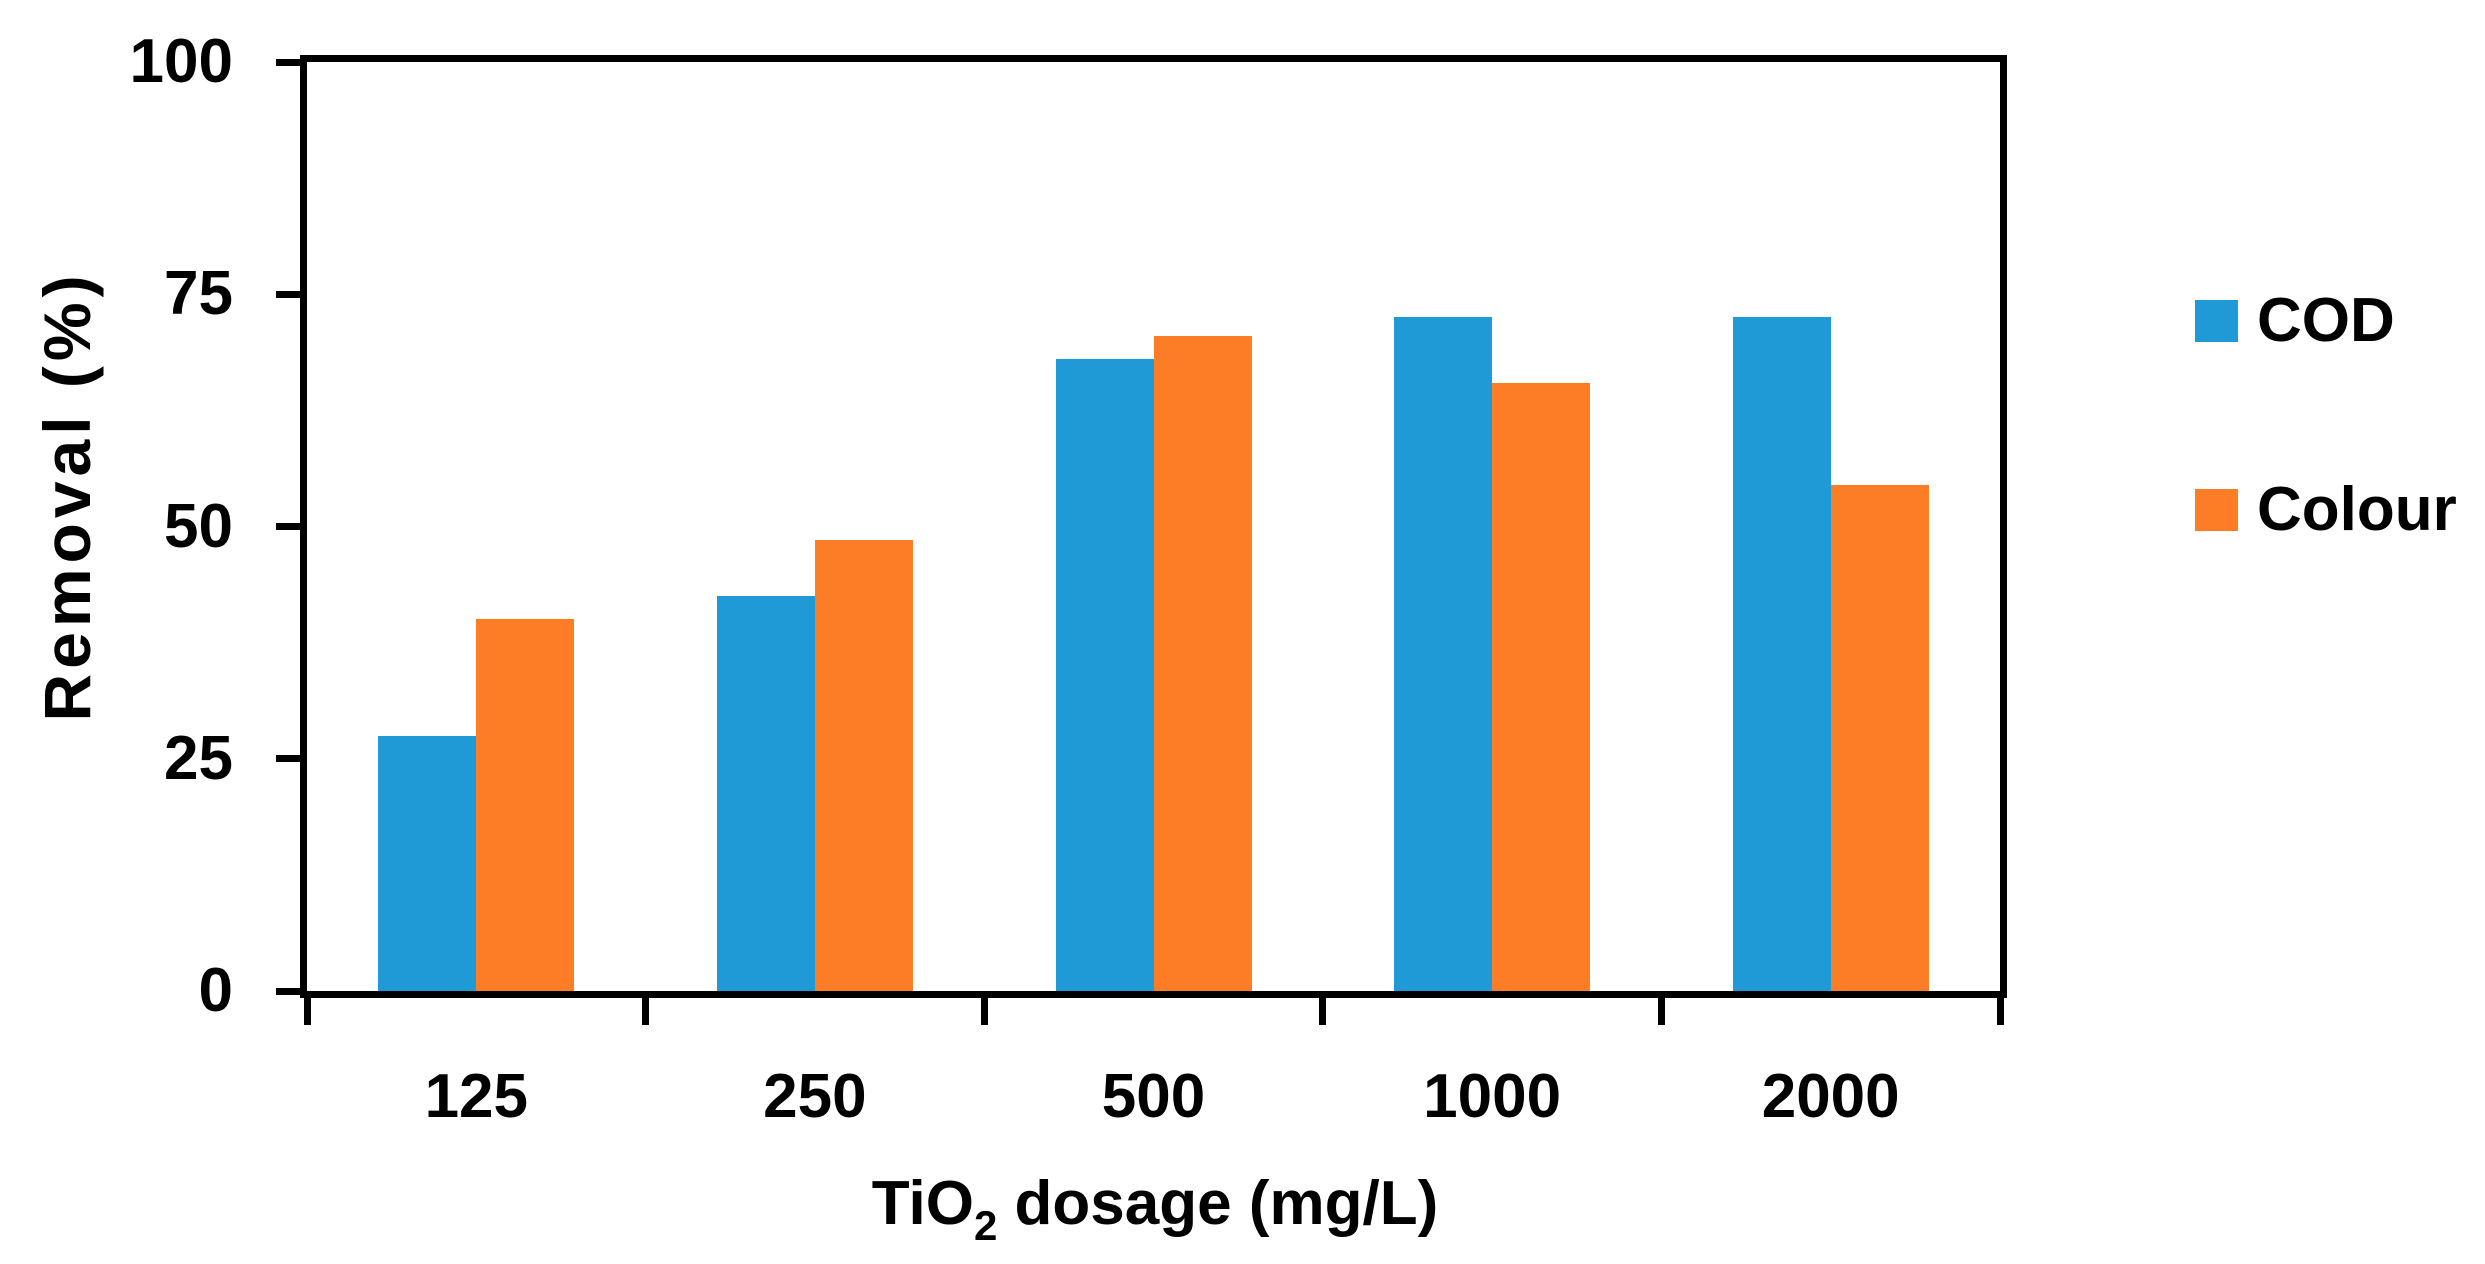 The height and width of the screenshot is (1264, 2485). What do you see at coordinates (985, 1225) in the screenshot?
I see `x-axis-title-subscript: 2` at bounding box center [985, 1225].